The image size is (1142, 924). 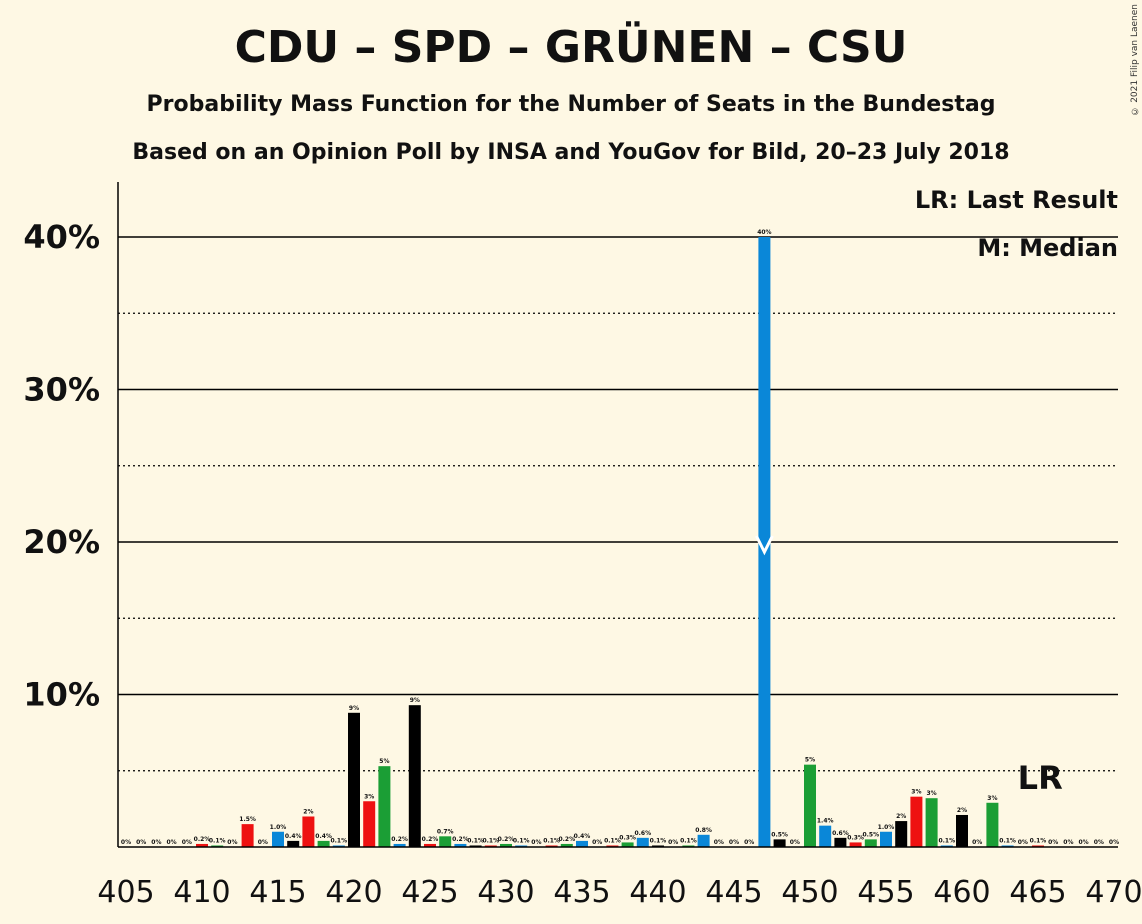 What do you see at coordinates (1038, 840) in the screenshot?
I see `bar-label-seat-465: 0.1%` at bounding box center [1038, 840].